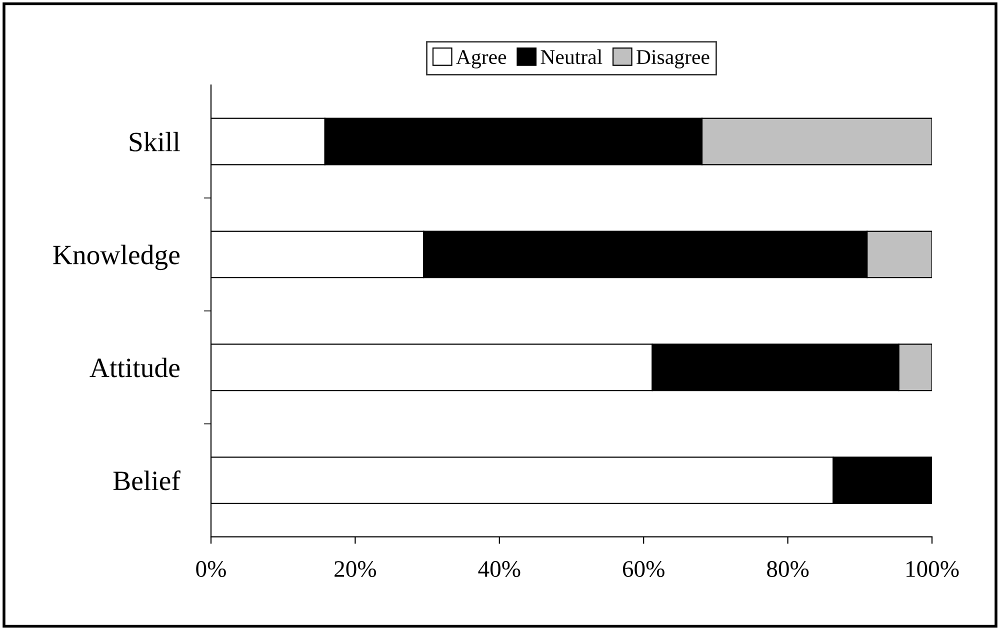 Image resolution: width=1000 pixels, height=630 pixels. Describe the element at coordinates (571, 56) in the screenshot. I see `legend-label: Neutral` at that location.